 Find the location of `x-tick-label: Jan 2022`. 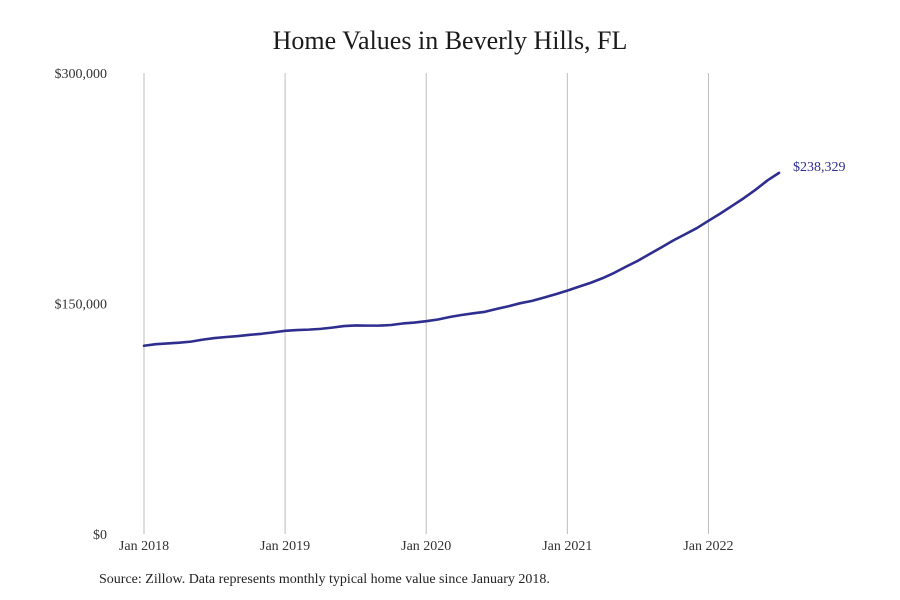

x-tick-label: Jan 2022 is located at coordinates (708, 546).